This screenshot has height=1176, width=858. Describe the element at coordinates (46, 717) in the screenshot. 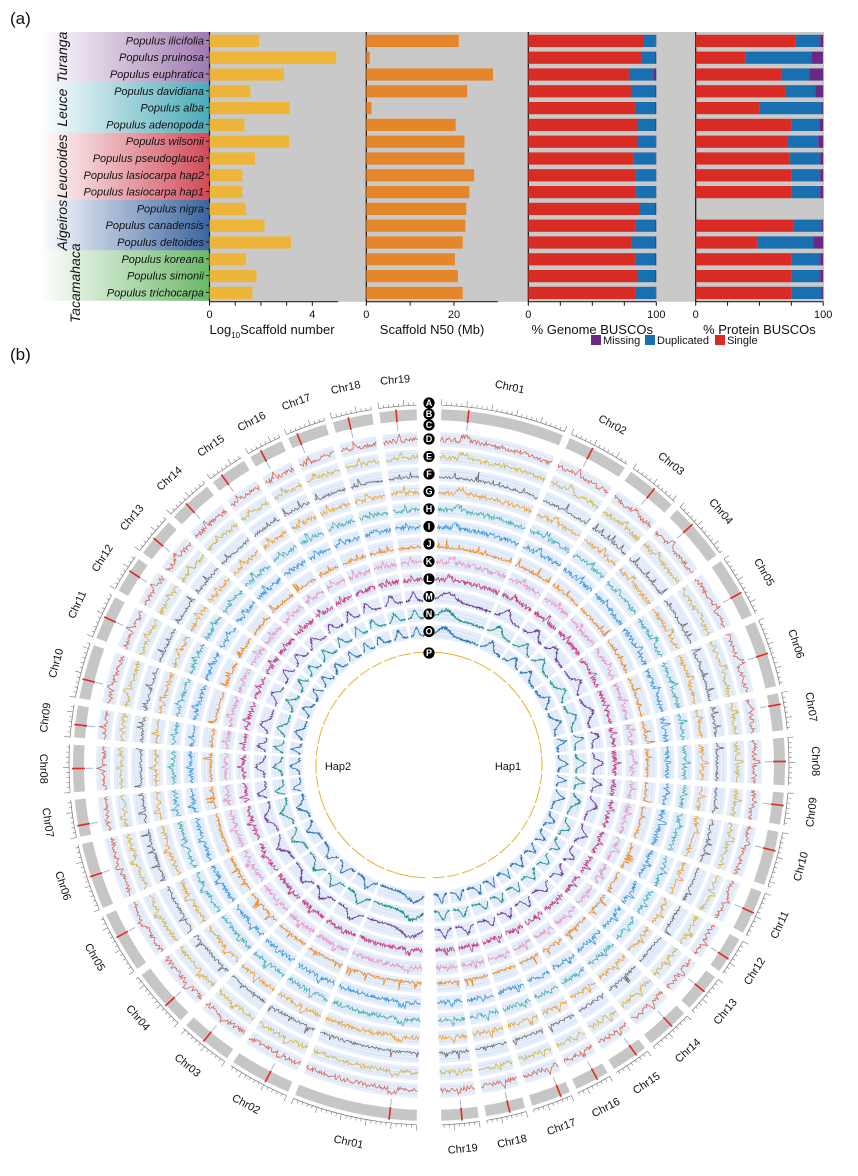

I see `chromosome-label: Chr09` at that location.